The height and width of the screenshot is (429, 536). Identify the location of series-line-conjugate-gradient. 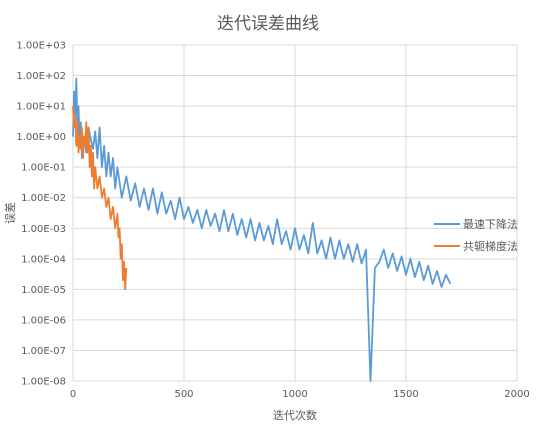
(100, 198).